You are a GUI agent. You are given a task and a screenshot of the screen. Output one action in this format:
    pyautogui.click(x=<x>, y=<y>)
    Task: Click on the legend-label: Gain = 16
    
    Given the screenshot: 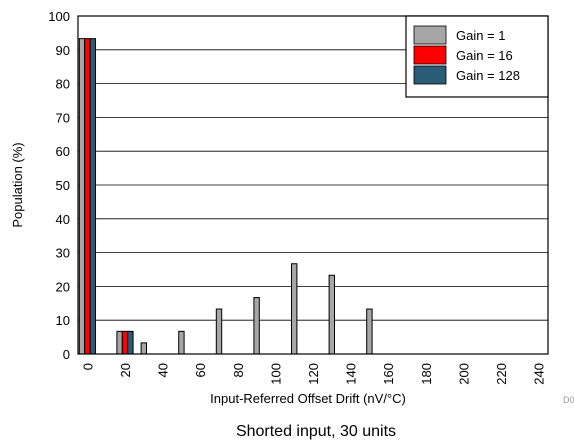 What is the action you would take?
    pyautogui.click(x=484, y=55)
    